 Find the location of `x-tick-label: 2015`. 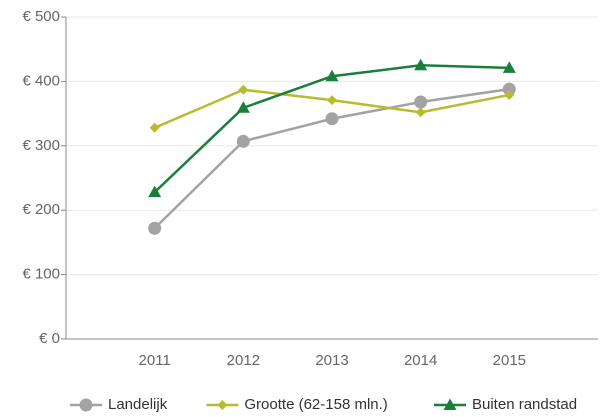

x-tick-label: 2015 is located at coordinates (509, 360).